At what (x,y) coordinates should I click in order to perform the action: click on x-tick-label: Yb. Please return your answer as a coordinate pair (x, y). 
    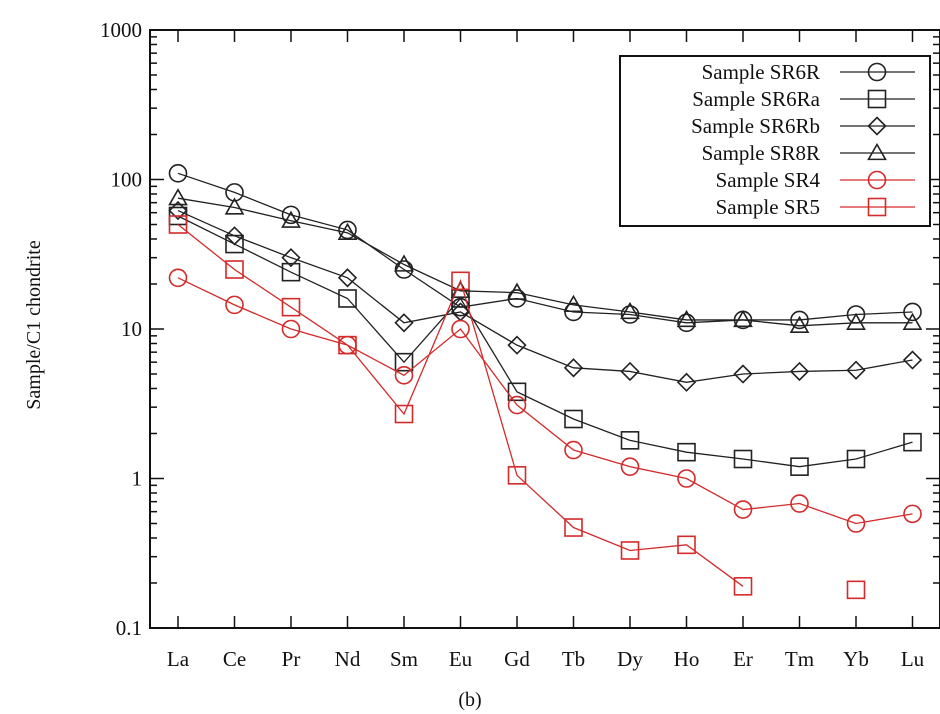
    Looking at the image, I should click on (856, 659).